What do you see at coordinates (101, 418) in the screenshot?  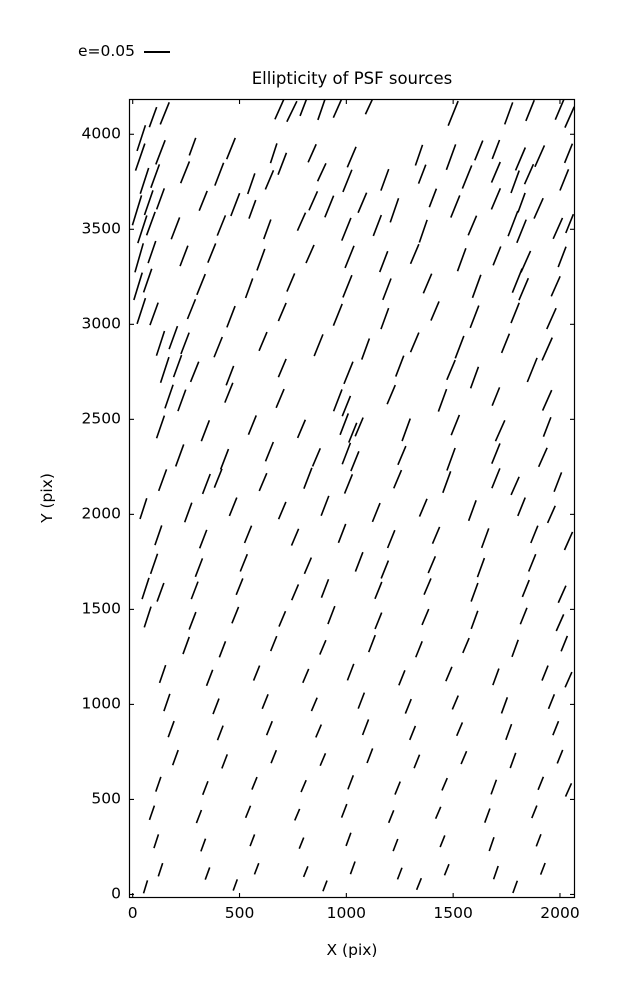 I see `y-tick-label: 2500` at bounding box center [101, 418].